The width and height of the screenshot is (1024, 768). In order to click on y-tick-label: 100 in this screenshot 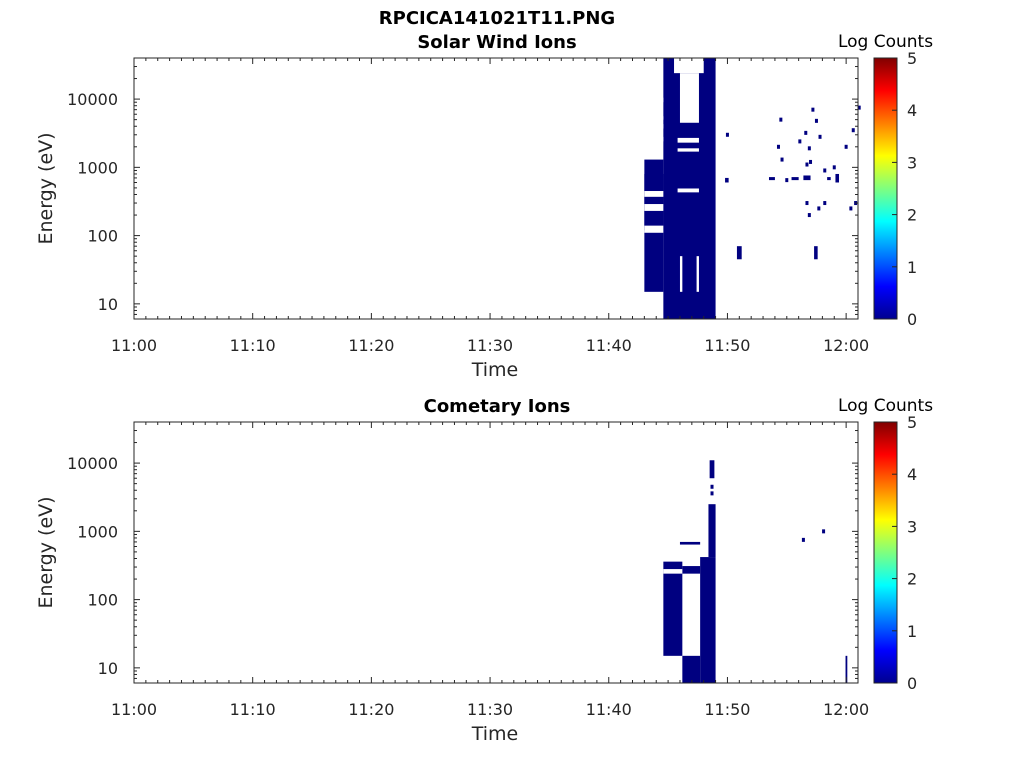, I will do `click(102, 600)`.